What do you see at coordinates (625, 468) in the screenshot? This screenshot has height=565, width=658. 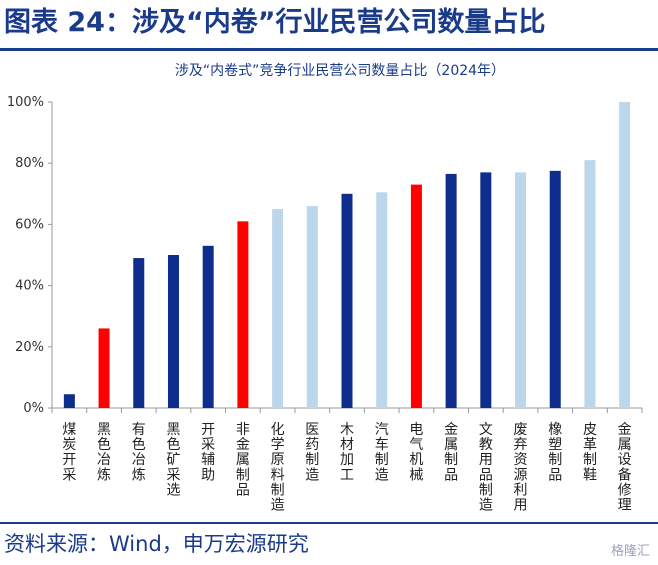 I see `x-tick-label: 金属设备修理` at bounding box center [625, 468].